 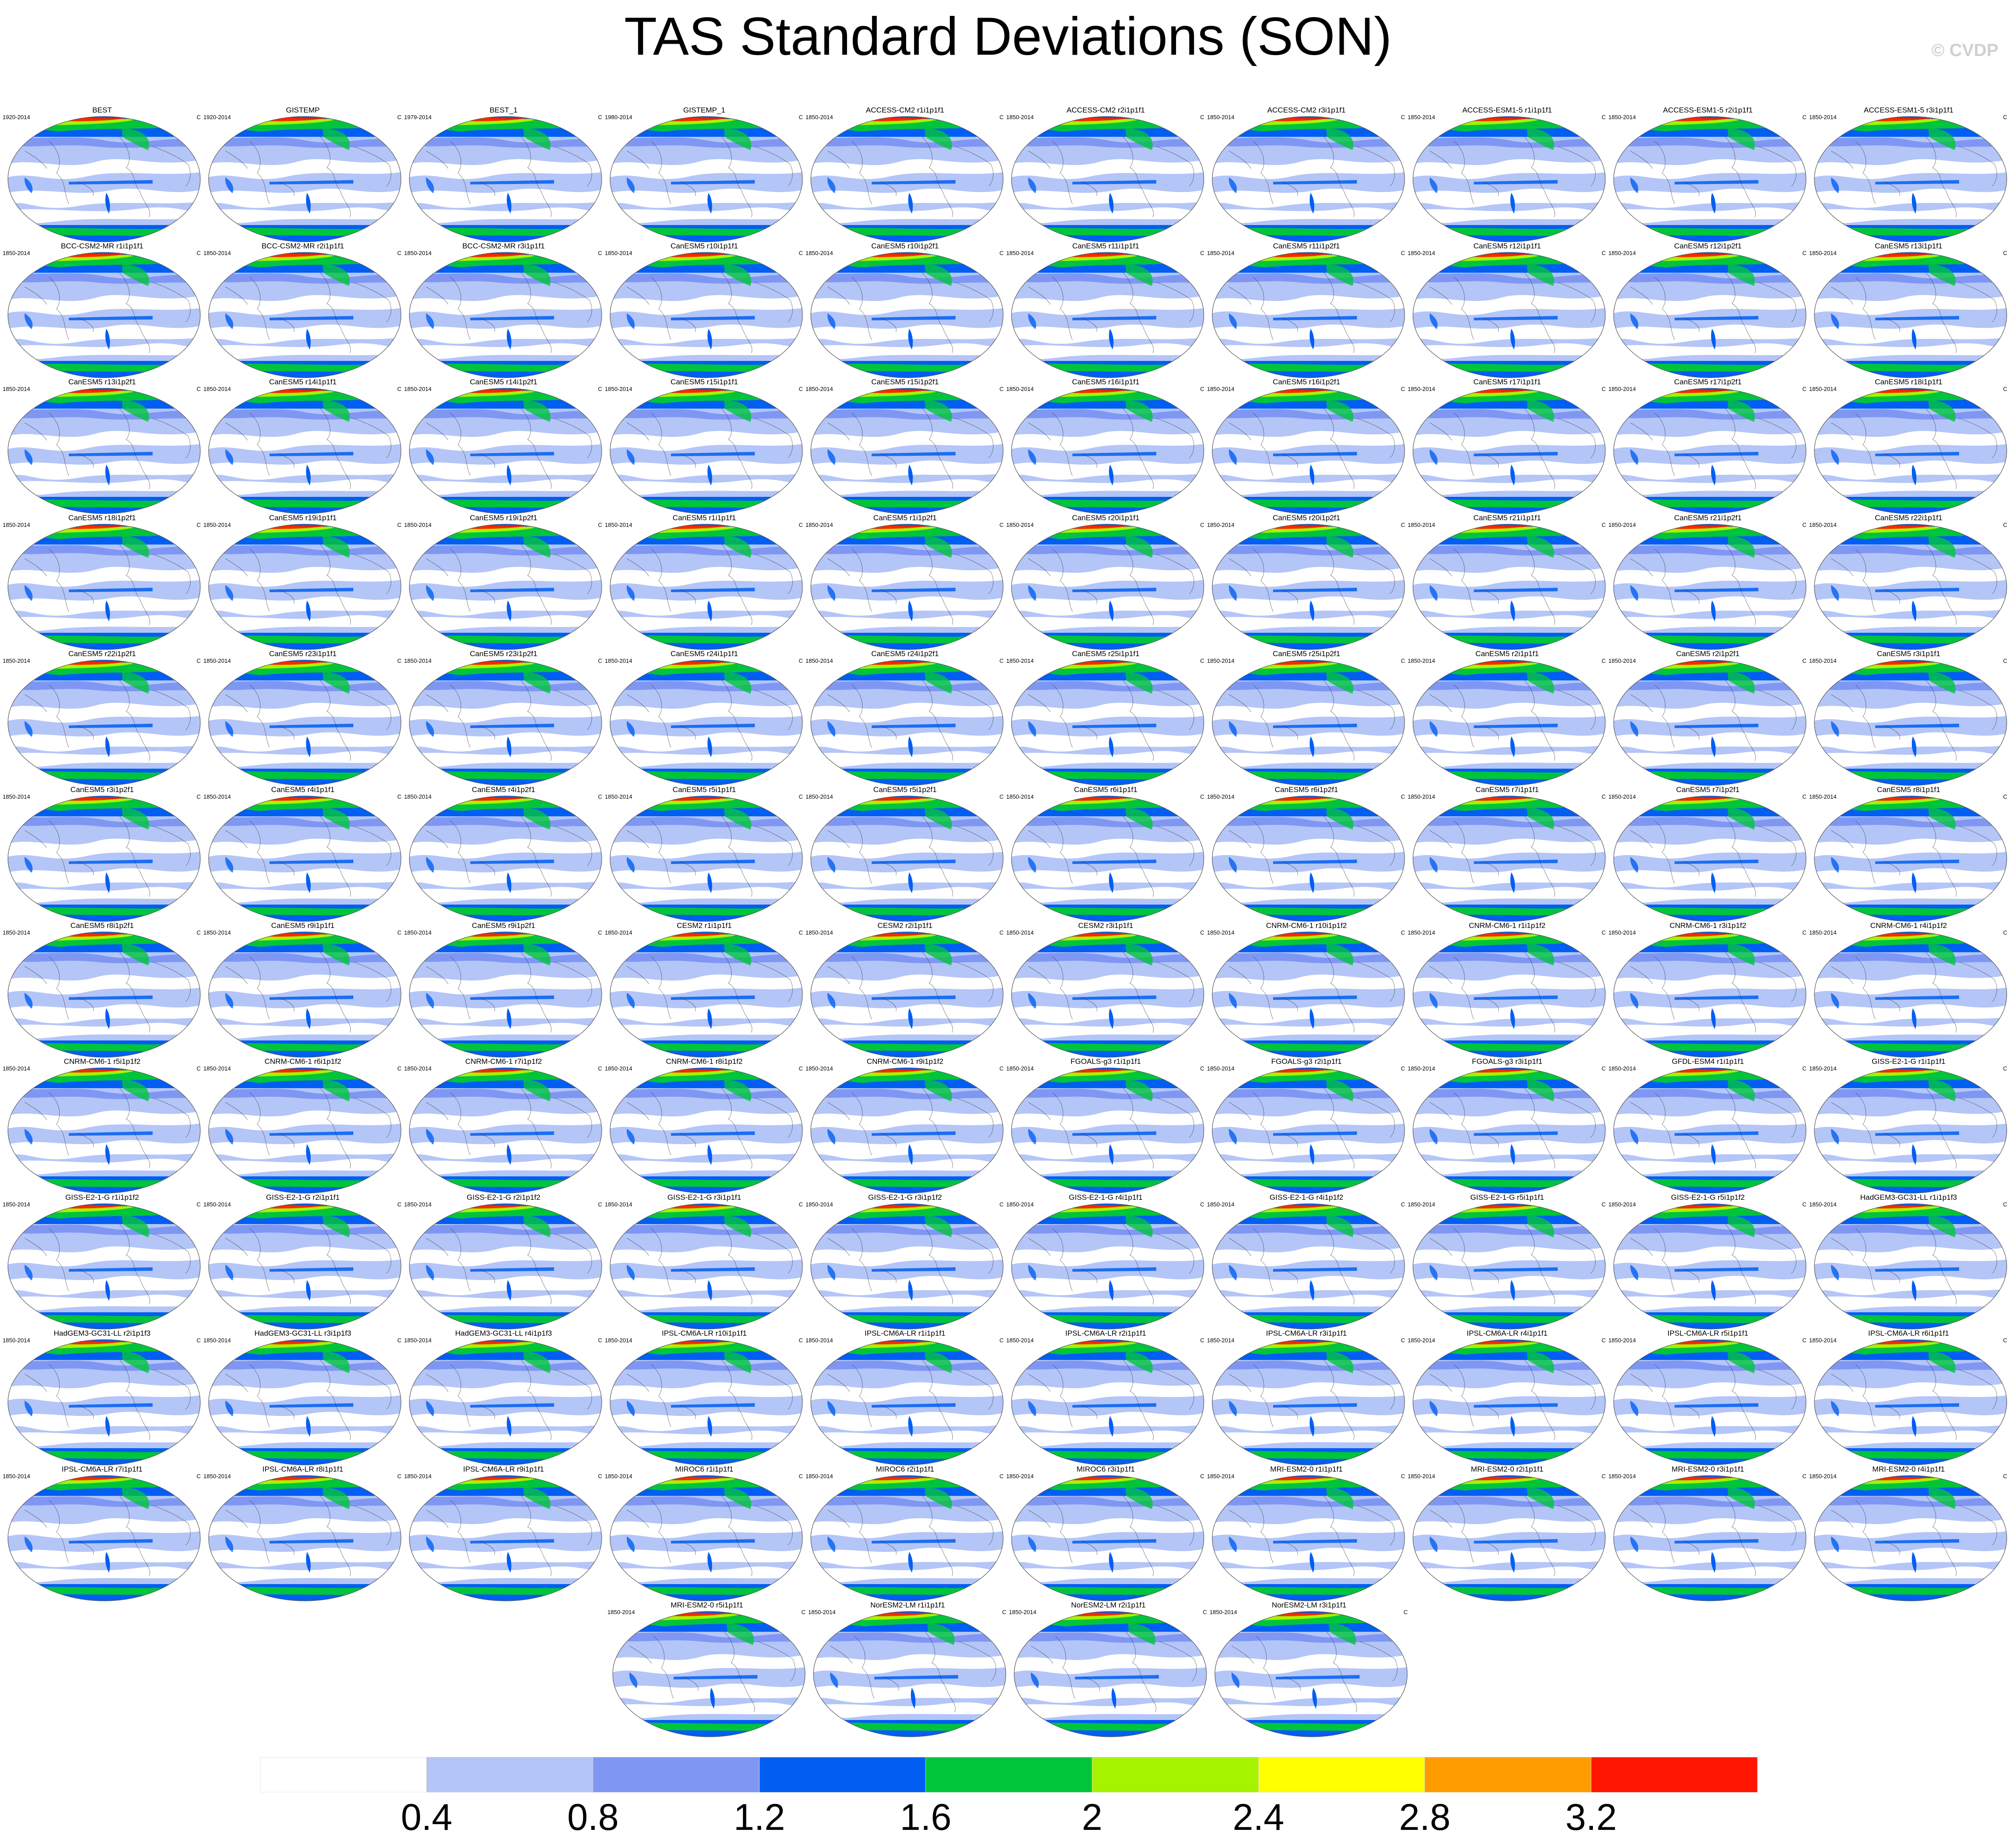 What do you see at coordinates (1708, 174) in the screenshot?
I see `map-panel: ACCESS-ESM1-5 r2i1p1f1 1850-2014 C` at bounding box center [1708, 174].